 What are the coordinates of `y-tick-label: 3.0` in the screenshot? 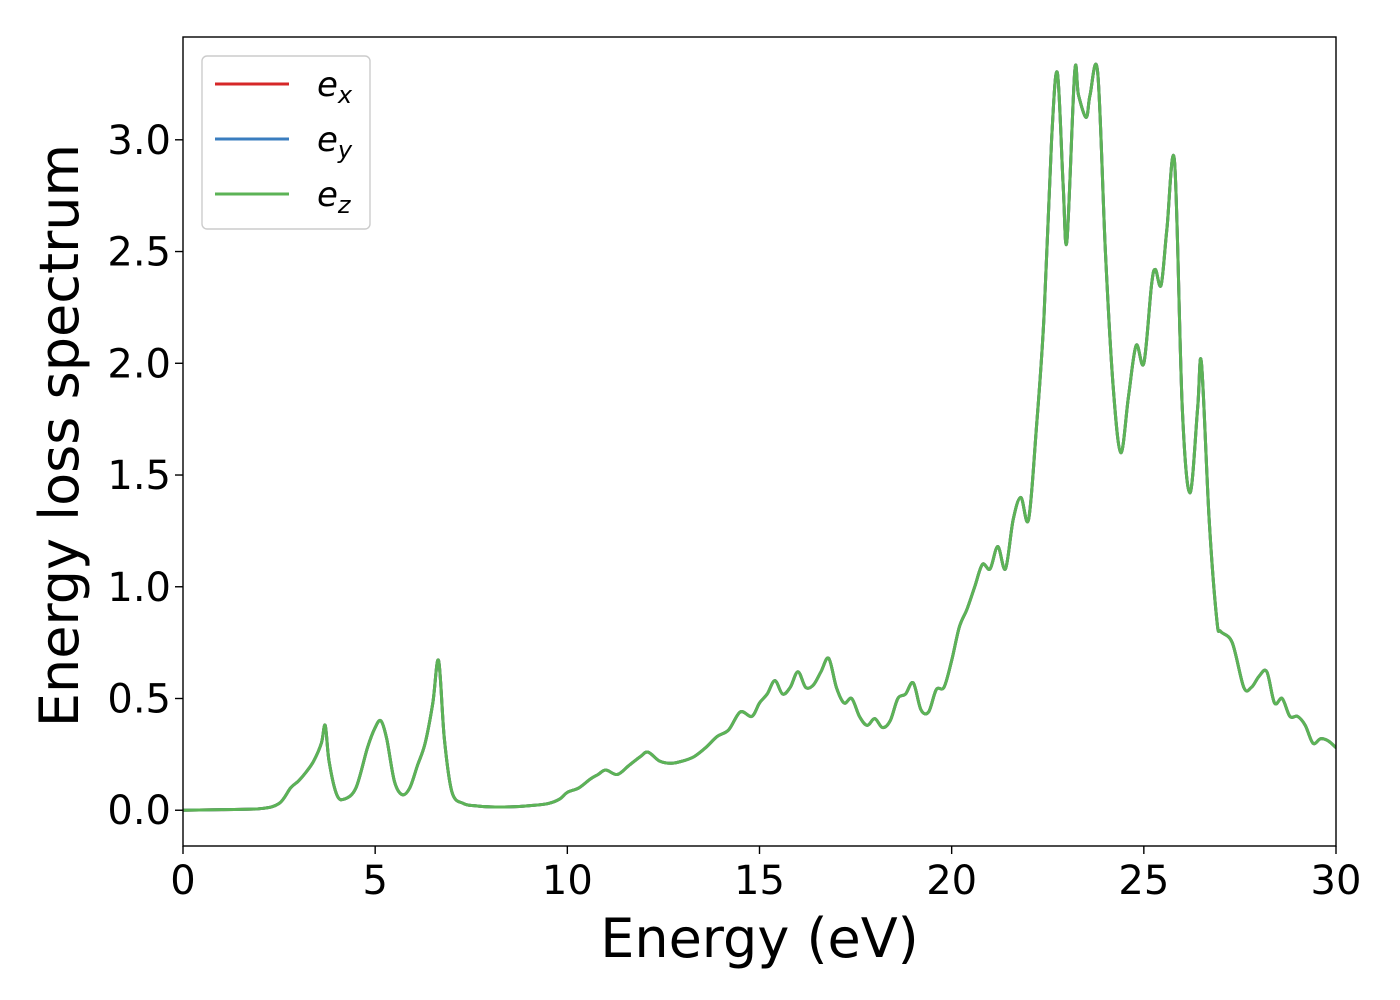 It's located at (139, 141).